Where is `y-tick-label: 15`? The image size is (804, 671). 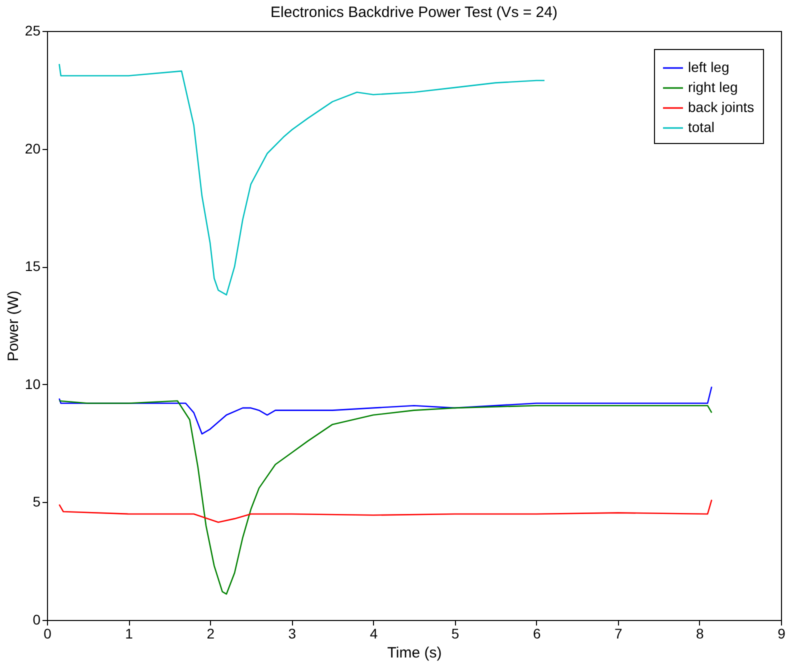 y-tick-label: 15 is located at coordinates (32, 266).